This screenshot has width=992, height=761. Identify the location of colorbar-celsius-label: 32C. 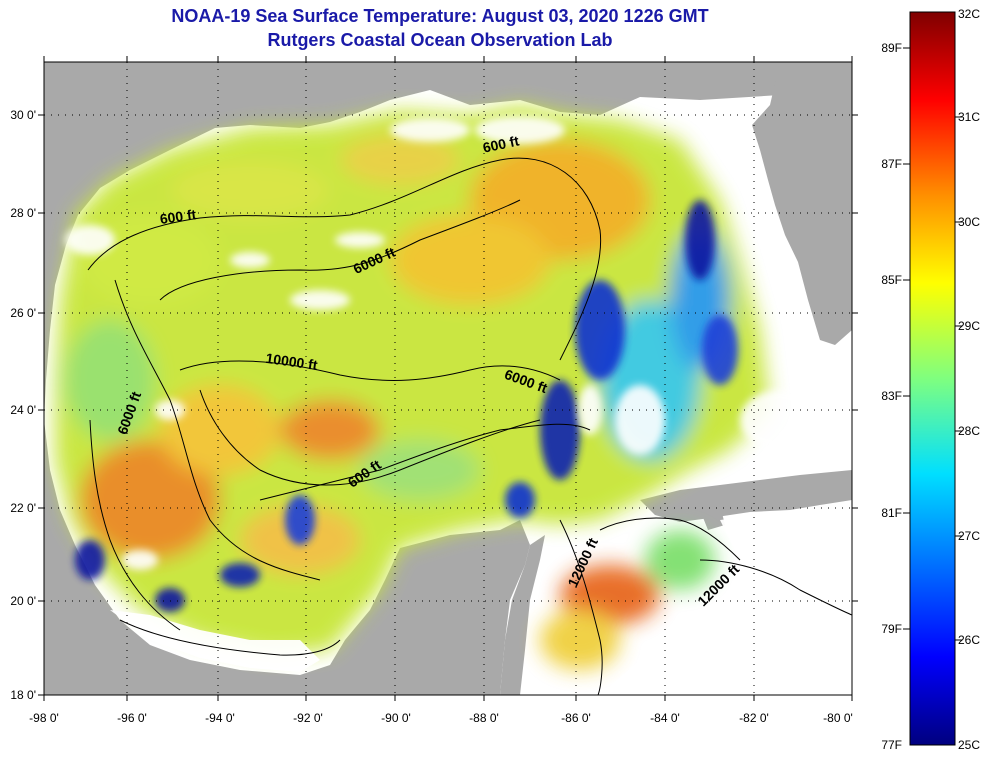
(969, 14).